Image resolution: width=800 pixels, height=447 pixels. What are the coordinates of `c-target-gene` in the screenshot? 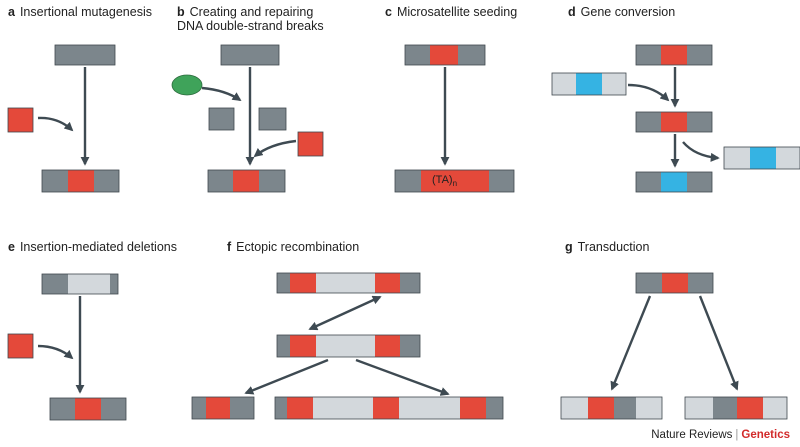 It's located at (445, 55).